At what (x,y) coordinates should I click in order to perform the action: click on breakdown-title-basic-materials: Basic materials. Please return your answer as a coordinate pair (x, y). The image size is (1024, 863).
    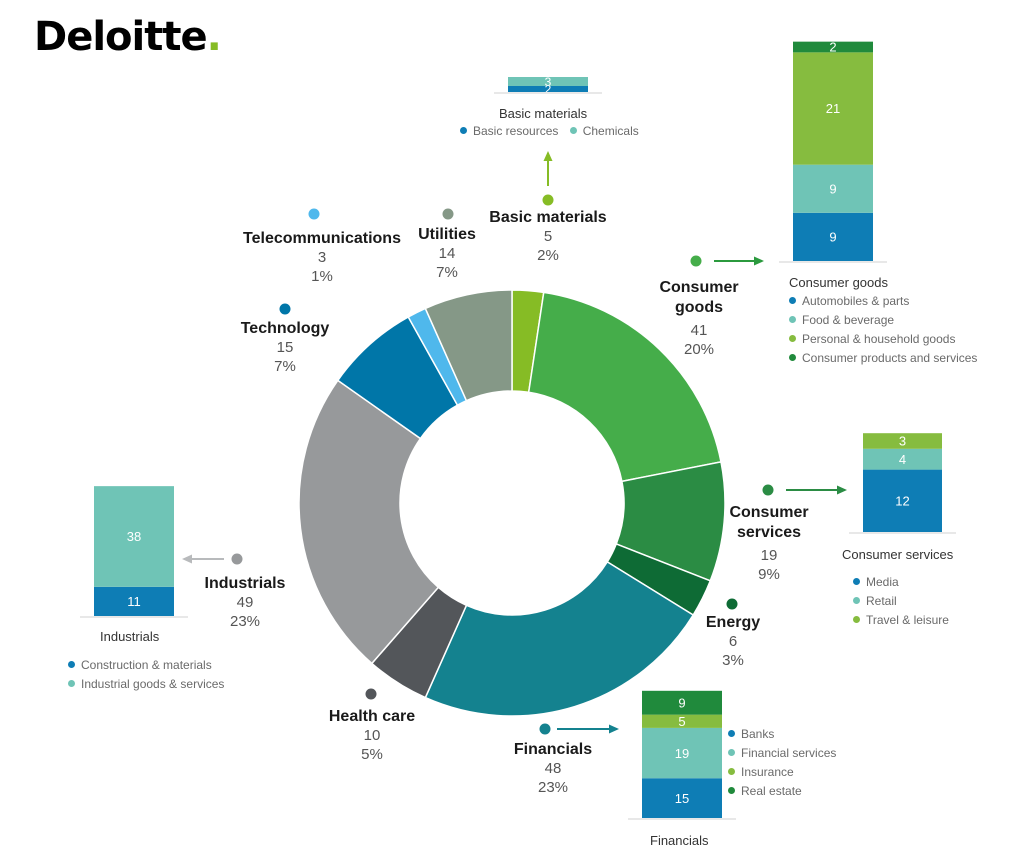
    Looking at the image, I should click on (543, 113).